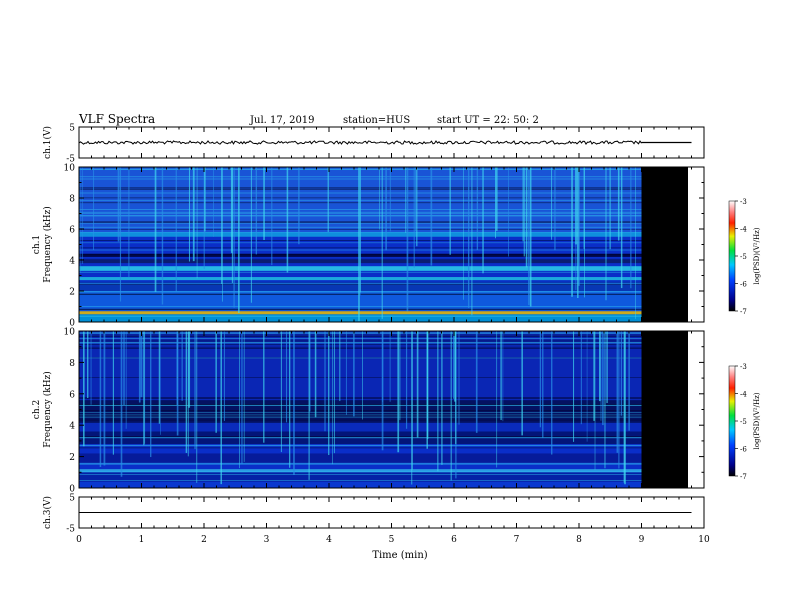 This screenshot has height=612, width=792. I want to click on x-tick-label: 3, so click(267, 540).